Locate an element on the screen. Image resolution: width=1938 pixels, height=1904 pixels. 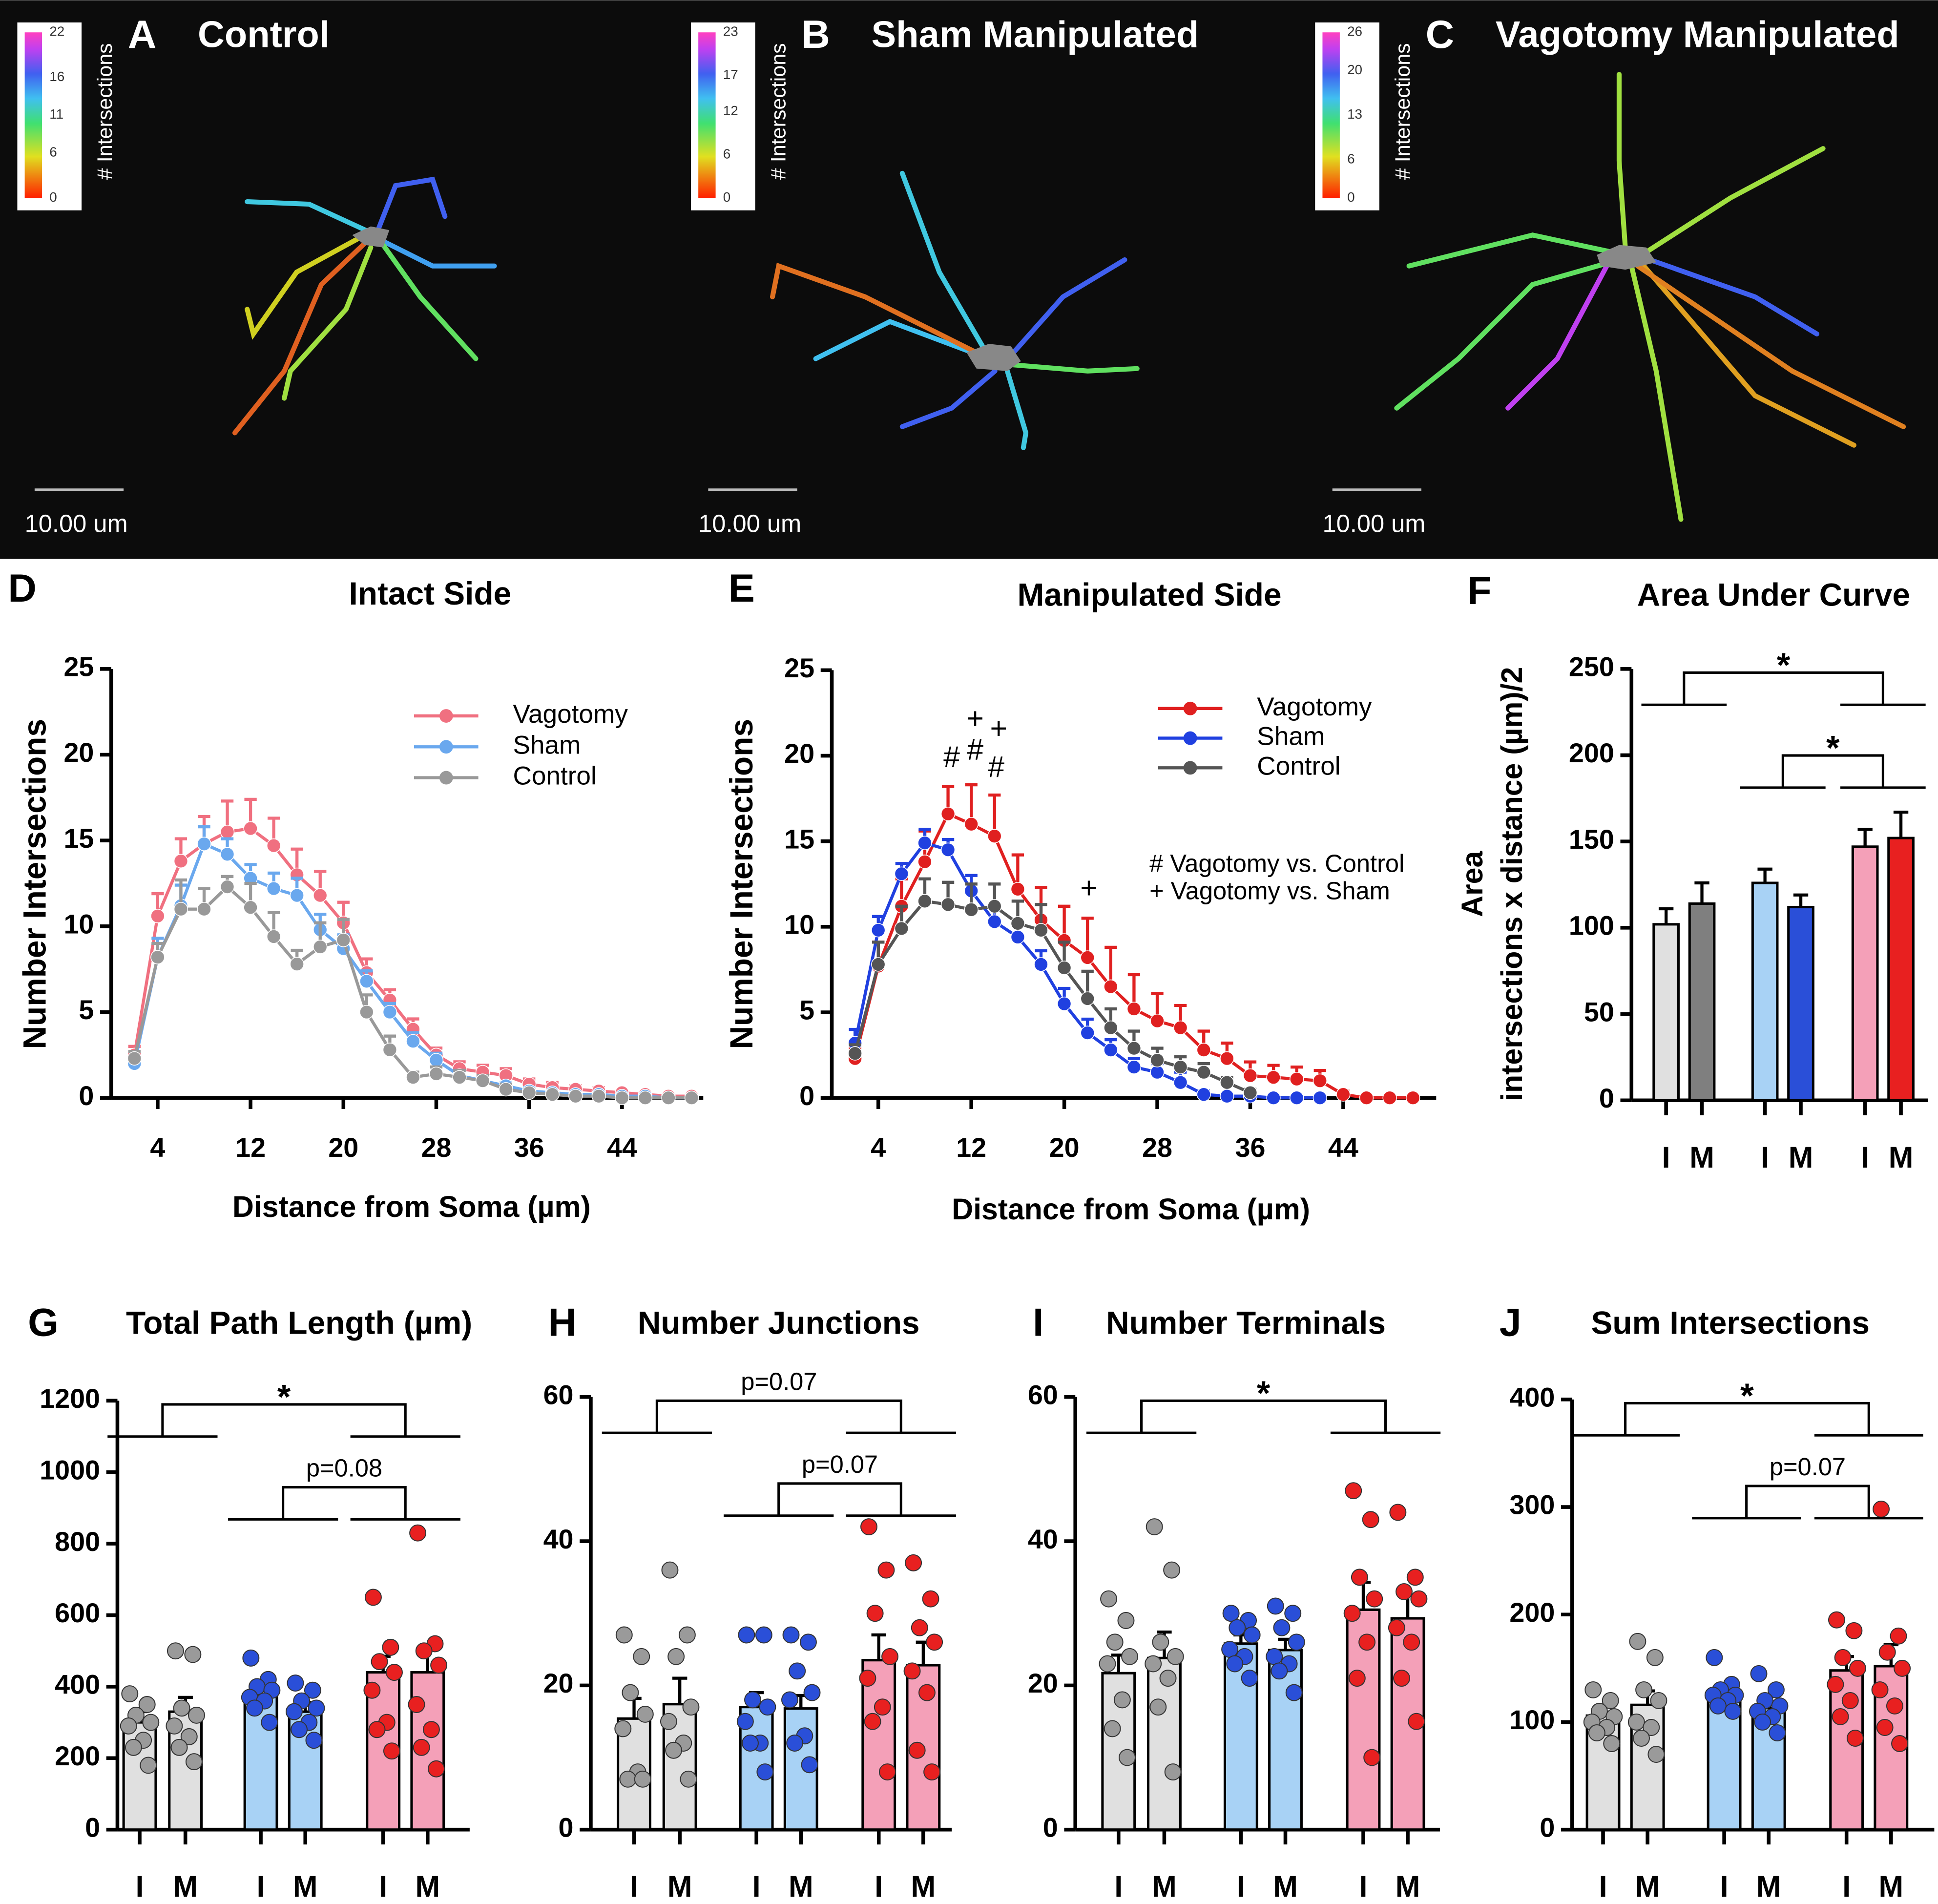
chart-title: Number Junctions is located at coordinates (779, 1322).